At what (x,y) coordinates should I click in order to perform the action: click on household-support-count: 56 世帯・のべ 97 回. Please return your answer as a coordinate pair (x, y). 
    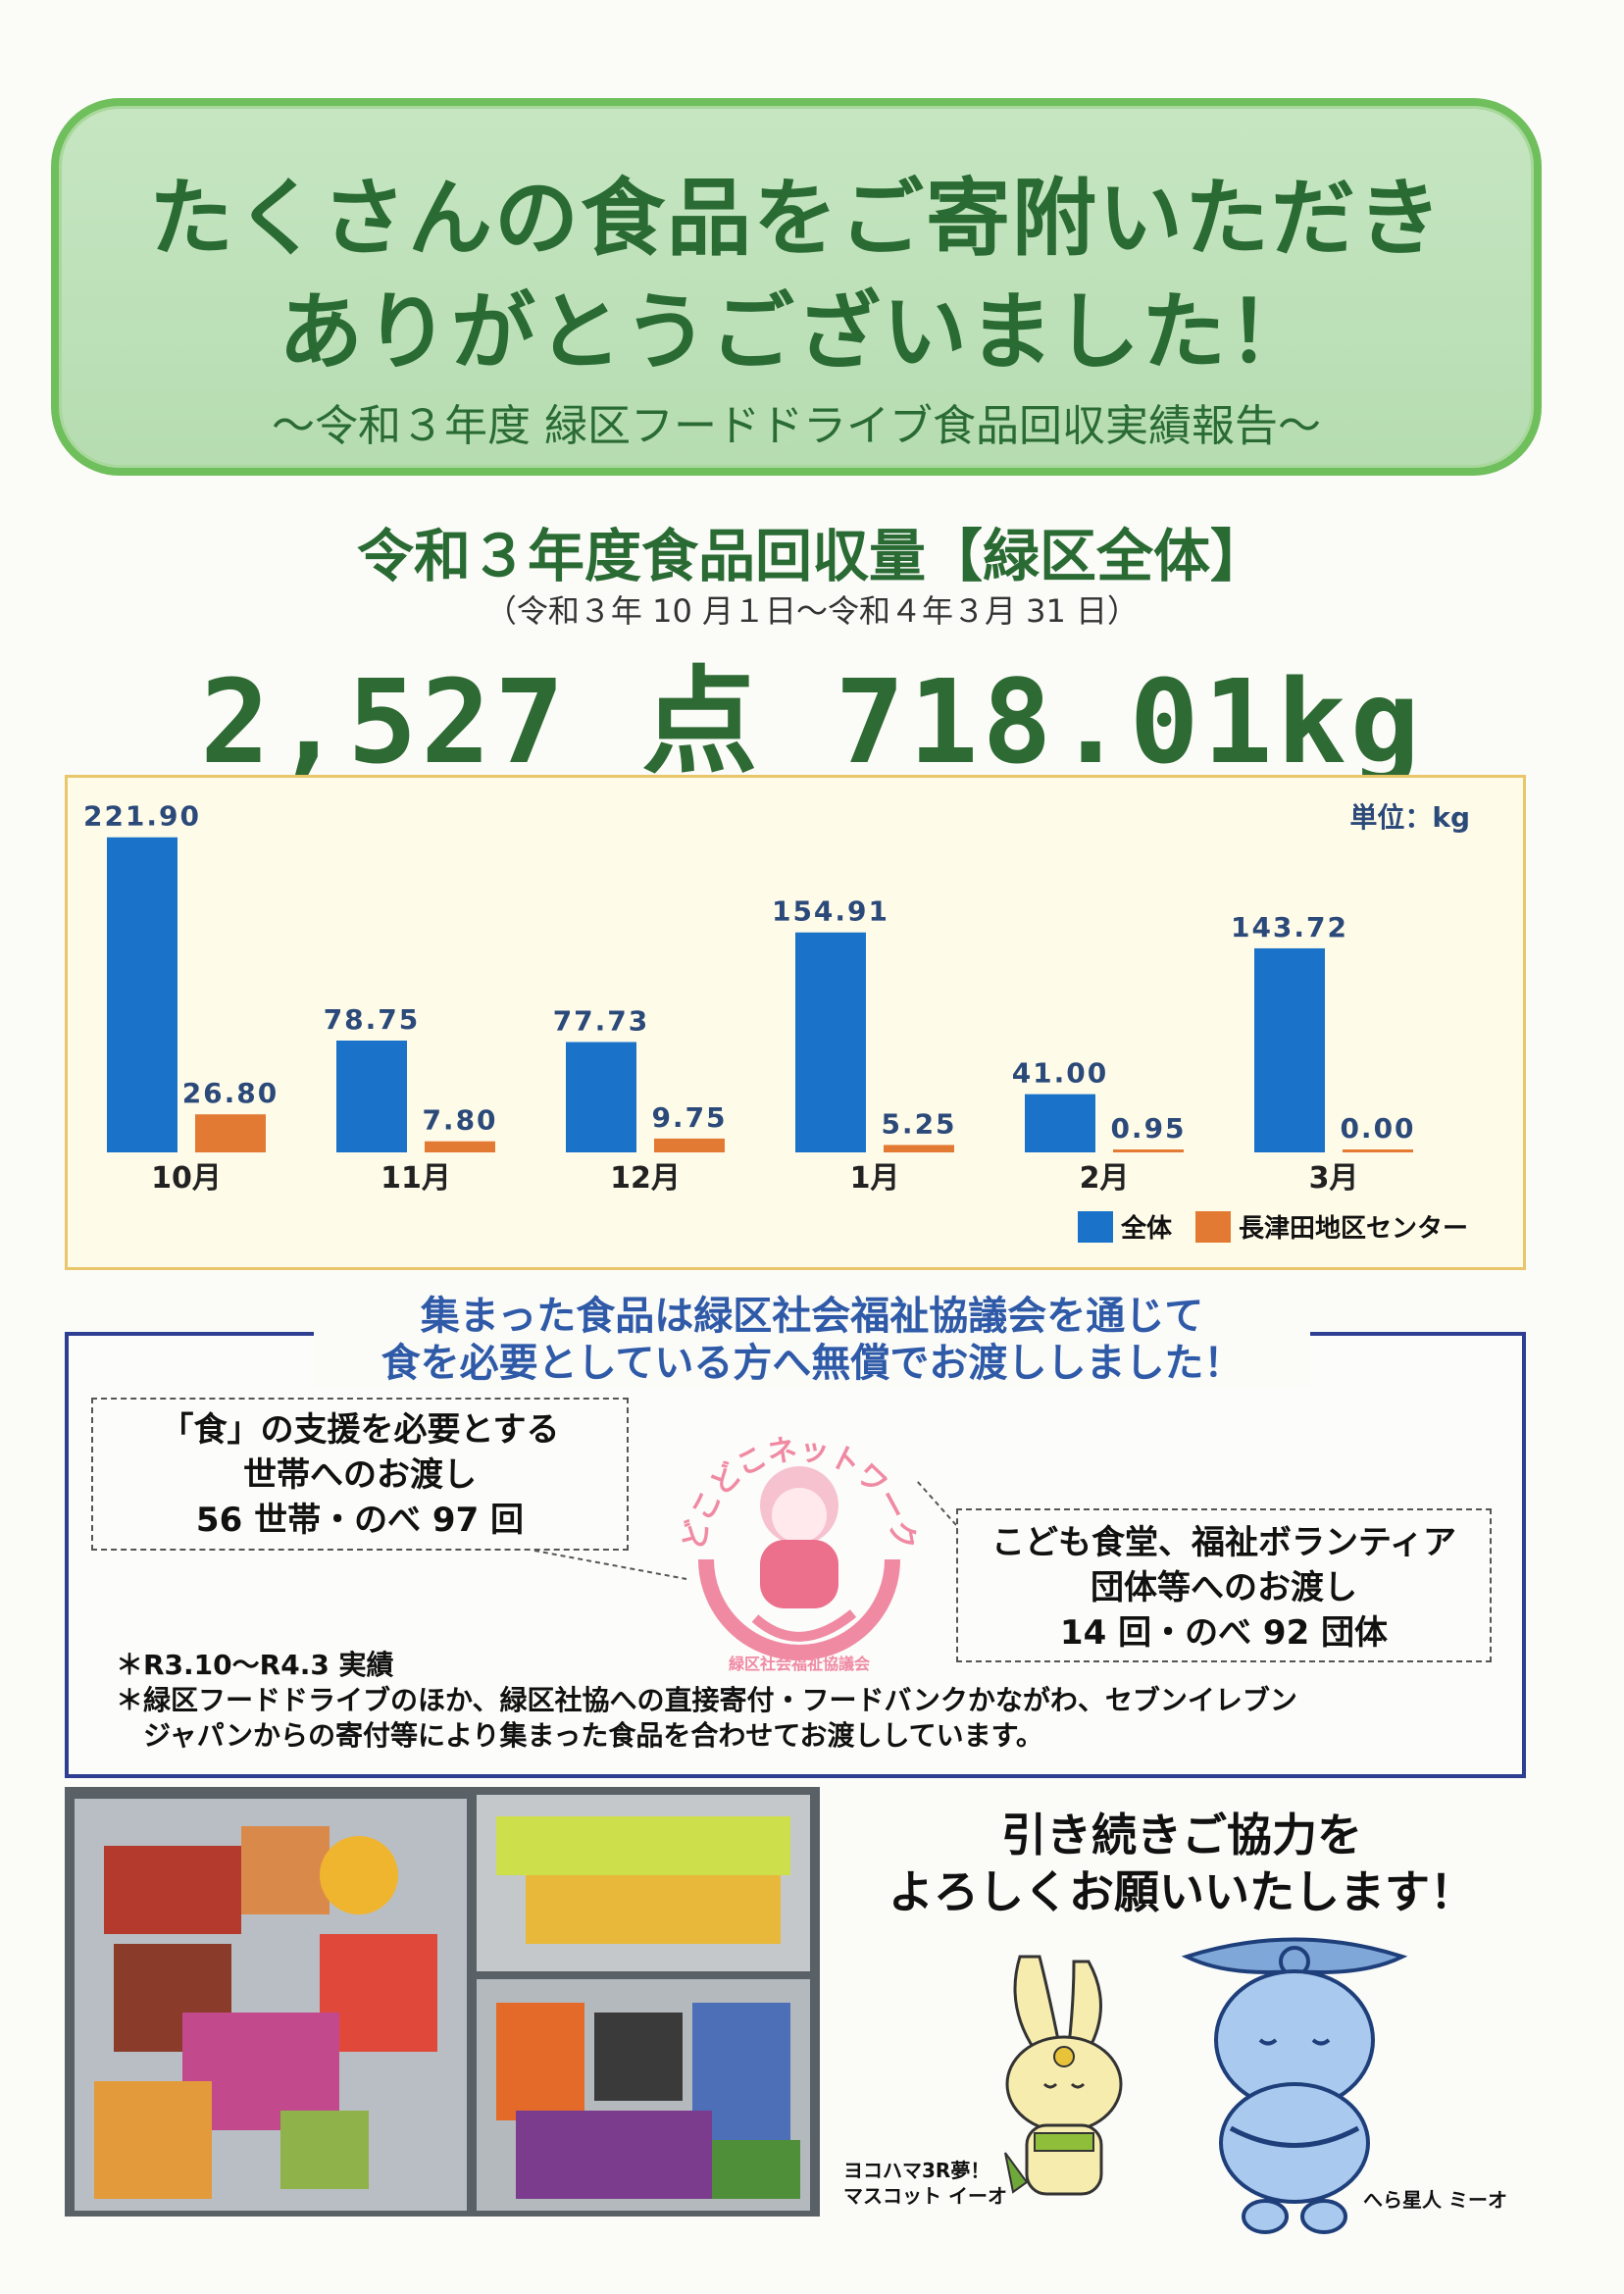
    Looking at the image, I should click on (360, 1520).